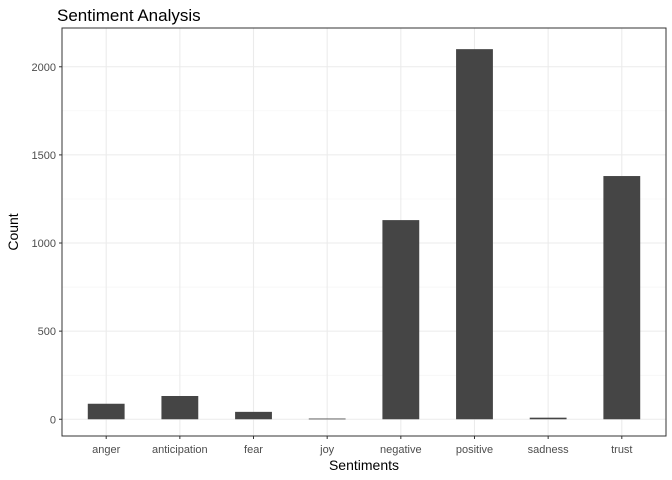  Describe the element at coordinates (106, 411) in the screenshot. I see `bar-anger` at that location.